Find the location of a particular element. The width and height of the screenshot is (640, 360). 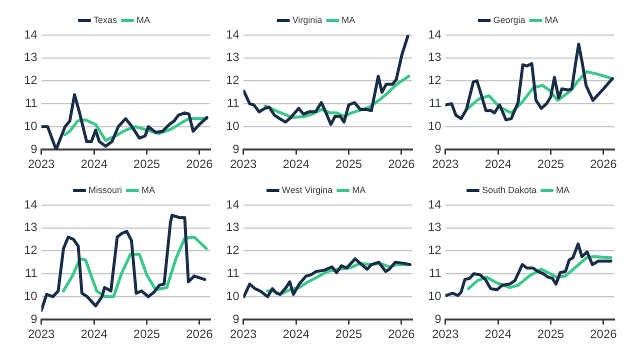

legend-label: South Dakota is located at coordinates (509, 189).